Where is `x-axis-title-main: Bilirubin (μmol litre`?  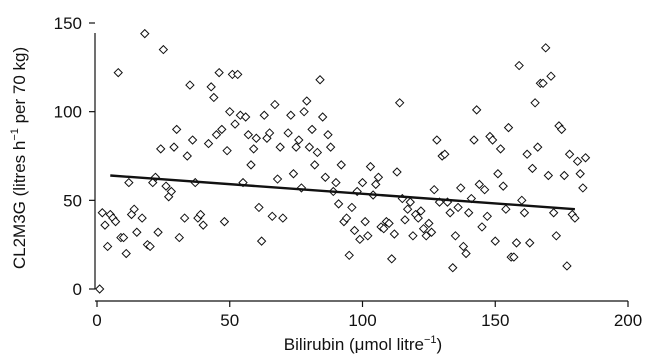
x-axis-title-main: Bilirubin (μmol litre is located at coordinates (354, 344).